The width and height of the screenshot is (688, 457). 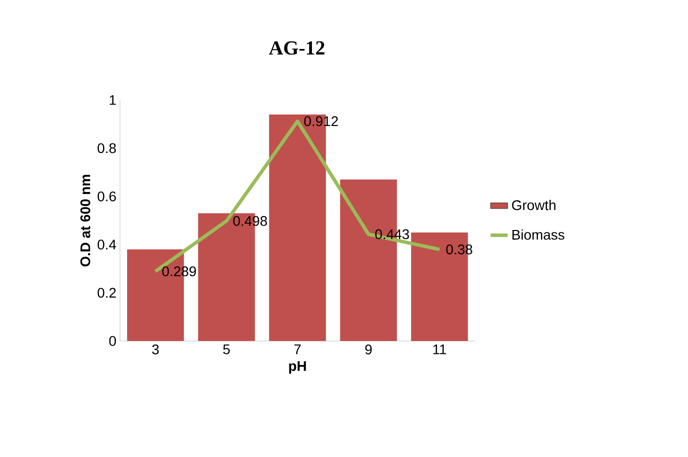 I want to click on y-tick-label: 0.2, so click(x=107, y=293).